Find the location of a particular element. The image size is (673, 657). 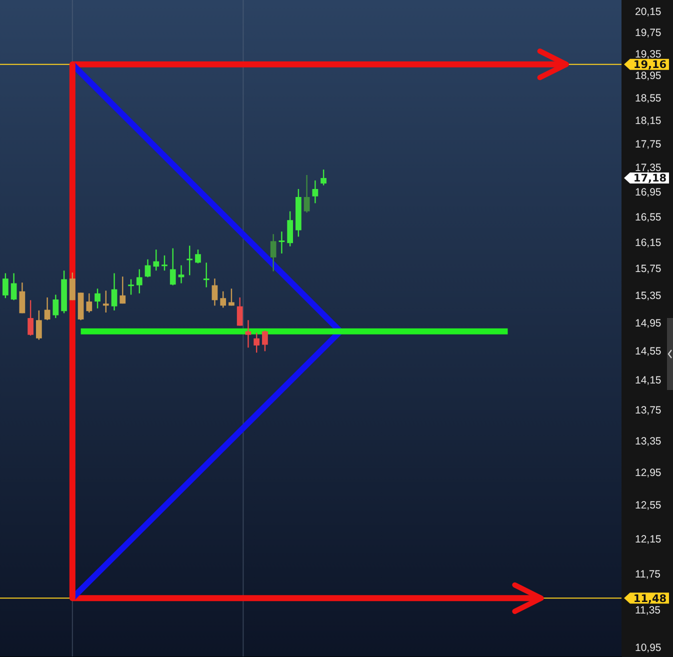

y-tick-label: 16,15 is located at coordinates (648, 242).